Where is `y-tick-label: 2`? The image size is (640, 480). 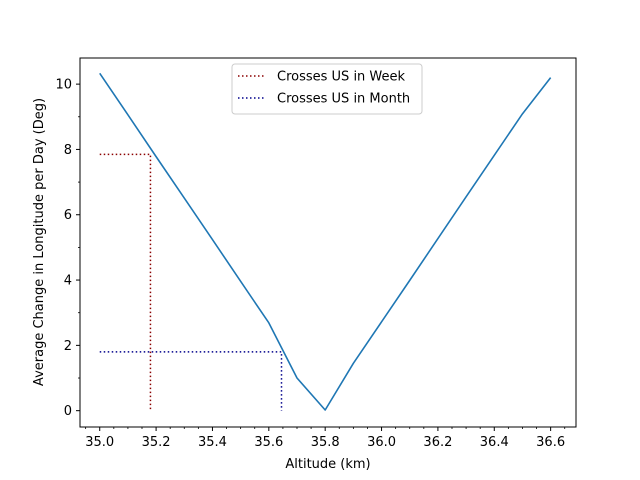
y-tick-label: 2 is located at coordinates (68, 346).